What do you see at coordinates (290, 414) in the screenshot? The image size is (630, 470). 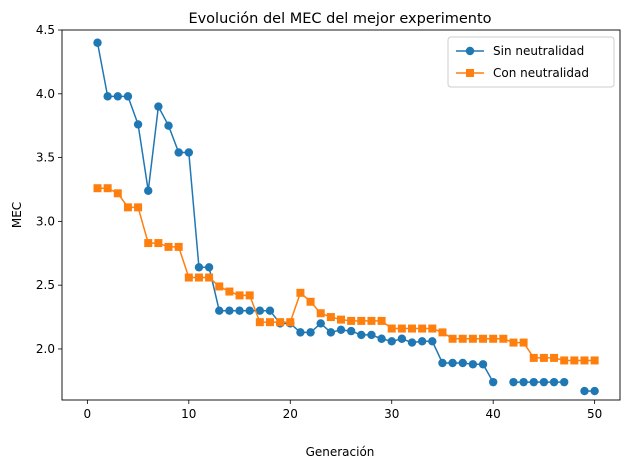 I see `x-tick-label: 20` at bounding box center [290, 414].